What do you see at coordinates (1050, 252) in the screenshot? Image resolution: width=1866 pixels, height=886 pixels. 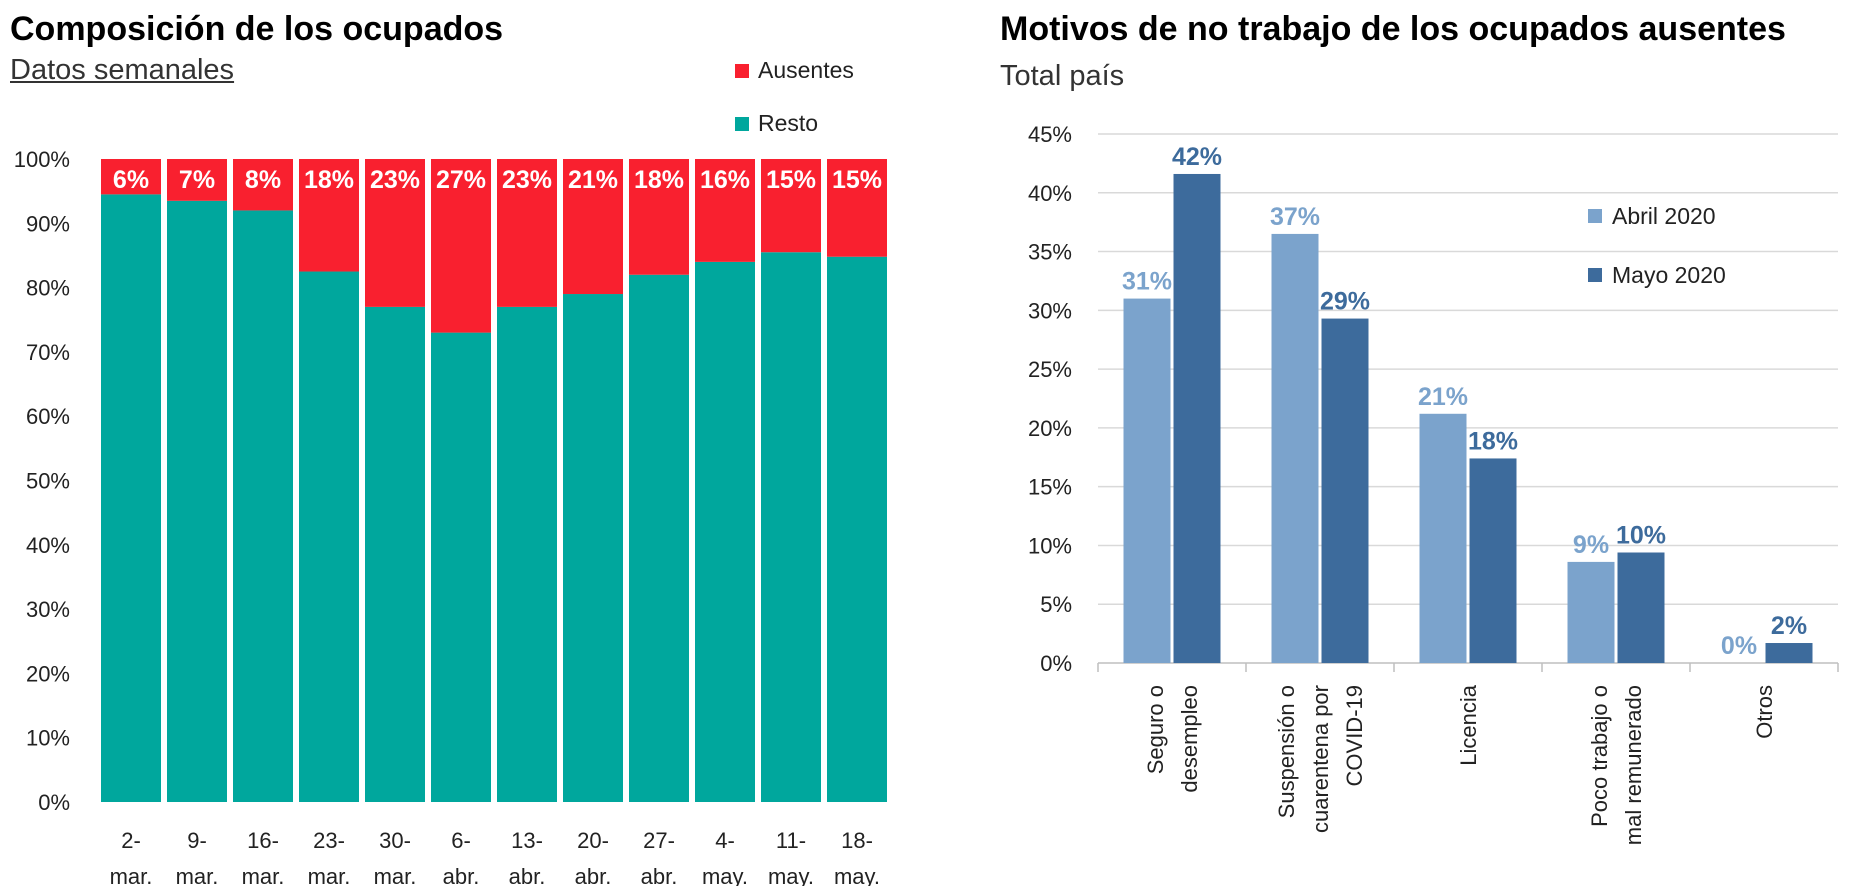 I see `right-y-tick-label: 35%` at bounding box center [1050, 252].